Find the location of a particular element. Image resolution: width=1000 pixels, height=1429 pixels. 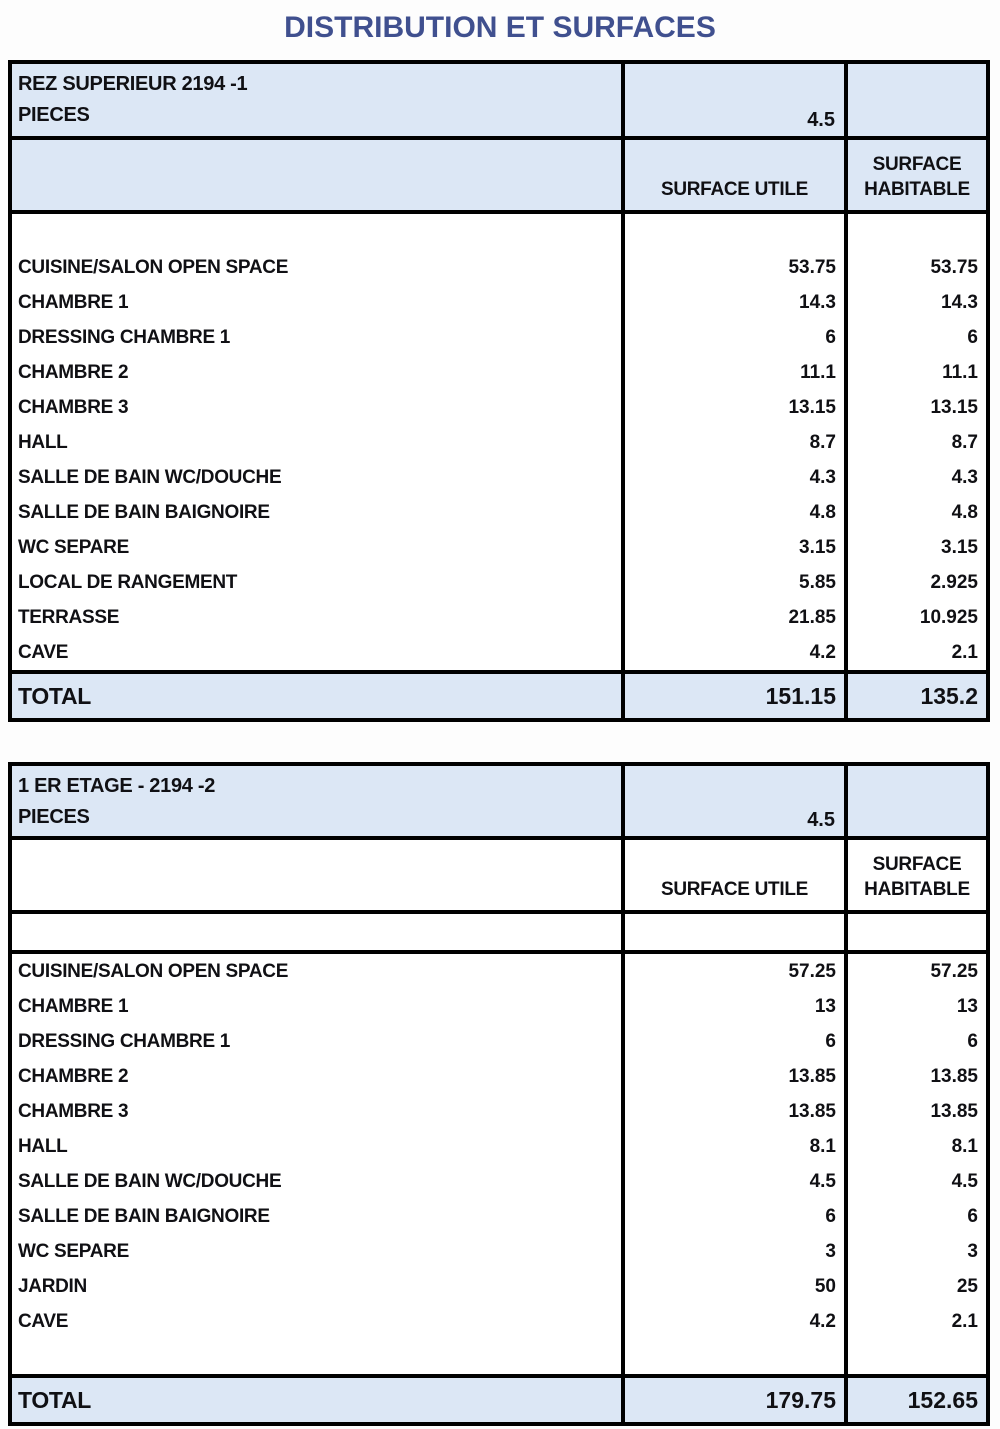

table-row: CHAMBRE 1 14.3 14.3 is located at coordinates (499, 302).